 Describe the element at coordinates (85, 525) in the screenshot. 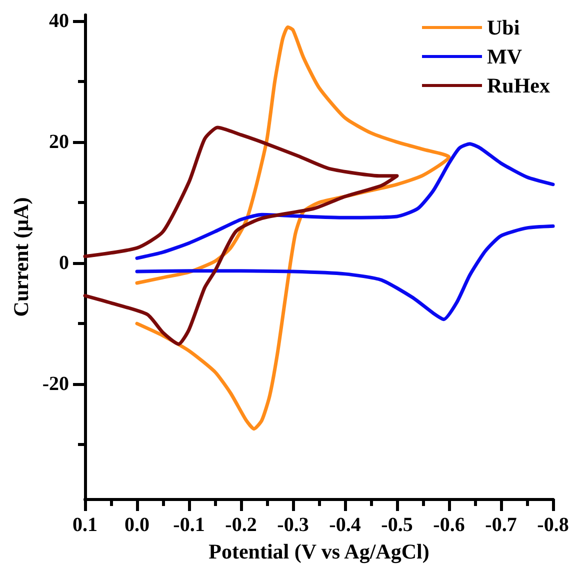

I see `x-tick-label: 0.1` at that location.